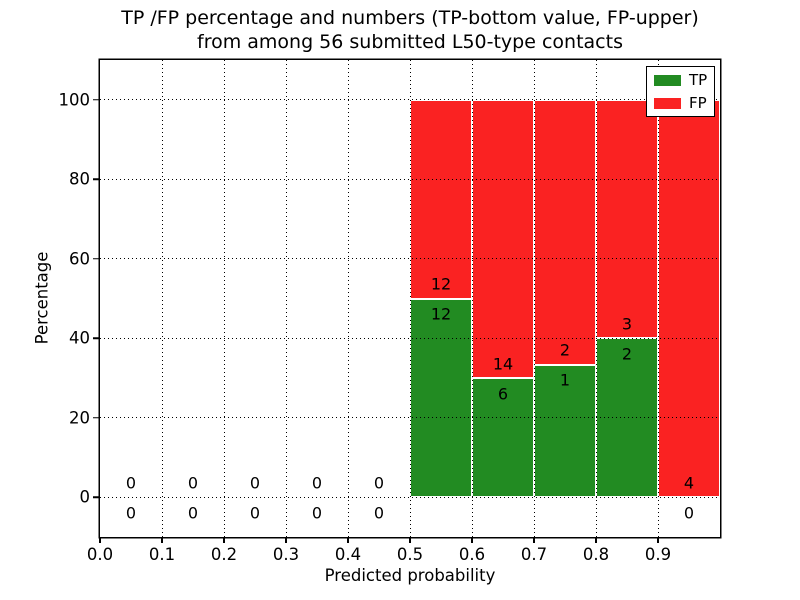 The width and height of the screenshot is (800, 600). I want to click on y-tick-label: 20, so click(79, 418).